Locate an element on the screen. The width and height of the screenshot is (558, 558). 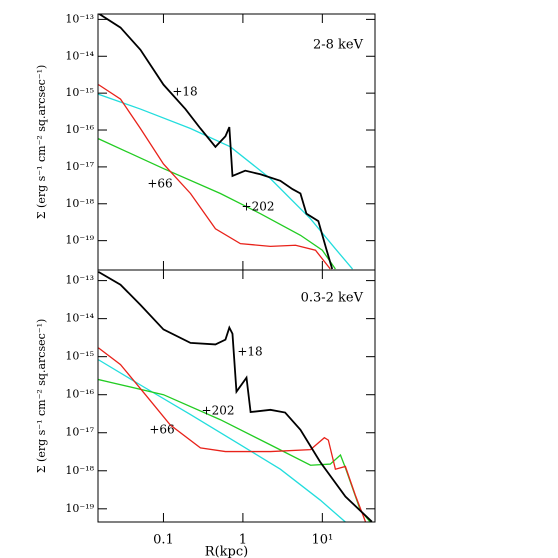
x-tick-label: 1 is located at coordinates (243, 540).